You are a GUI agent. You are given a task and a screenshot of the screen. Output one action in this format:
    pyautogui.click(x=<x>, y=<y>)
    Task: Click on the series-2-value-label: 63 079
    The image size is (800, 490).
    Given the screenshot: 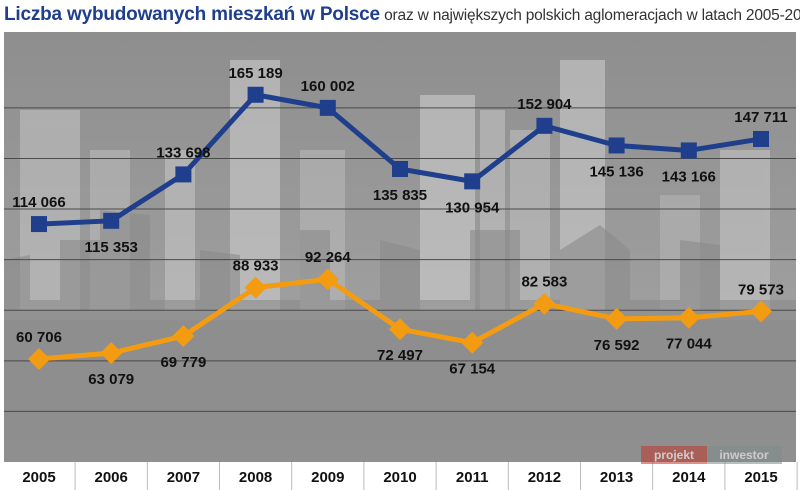 What is the action you would take?
    pyautogui.click(x=111, y=379)
    